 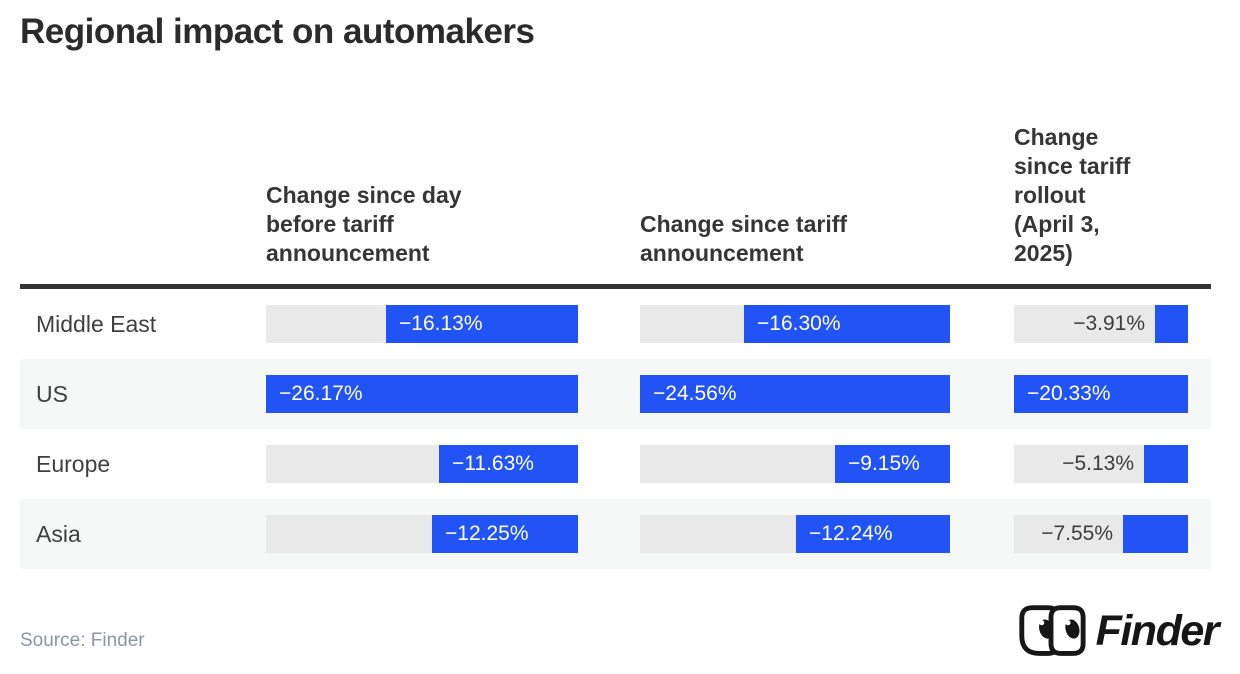 What do you see at coordinates (799, 323) in the screenshot?
I see `bar-value-label: −16.30%` at bounding box center [799, 323].